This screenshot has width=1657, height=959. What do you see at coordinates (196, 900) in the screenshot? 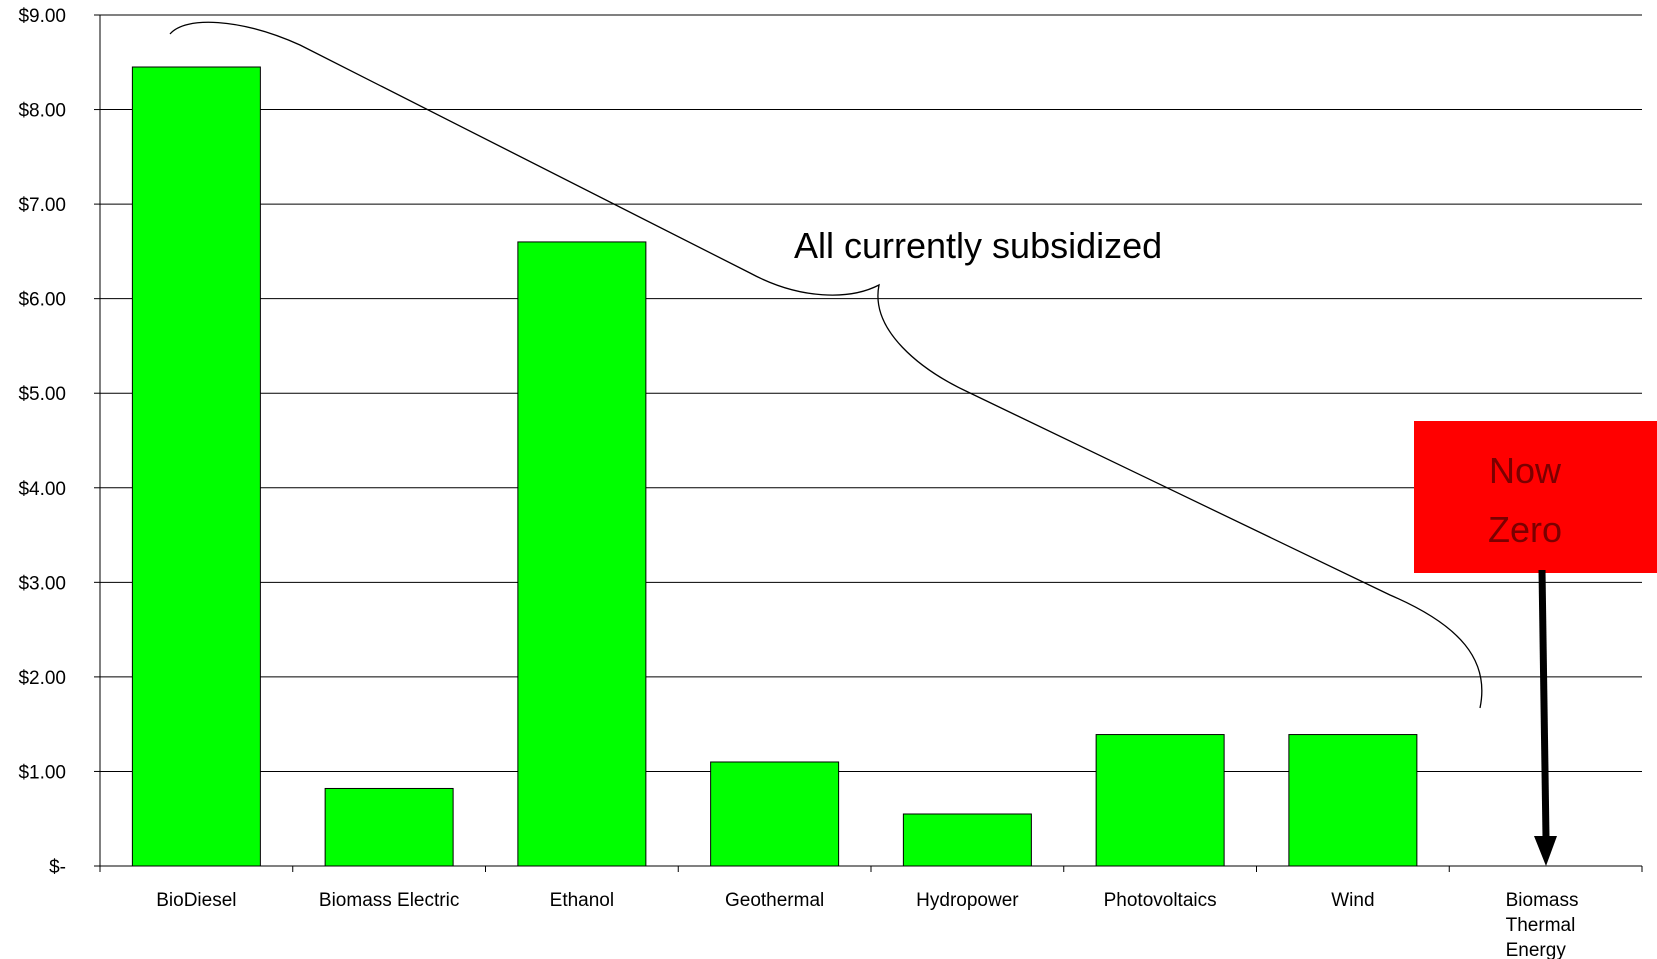
I see `x-category-label: BioDiesel` at bounding box center [196, 900].